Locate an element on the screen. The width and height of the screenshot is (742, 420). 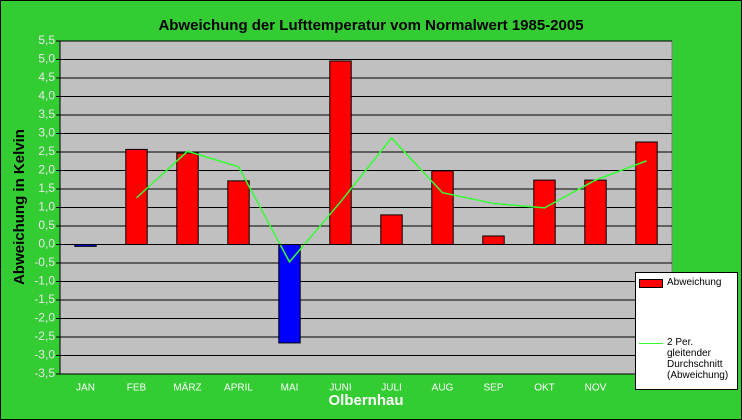
y-tick-label: 1,5 is located at coordinates (46, 188).